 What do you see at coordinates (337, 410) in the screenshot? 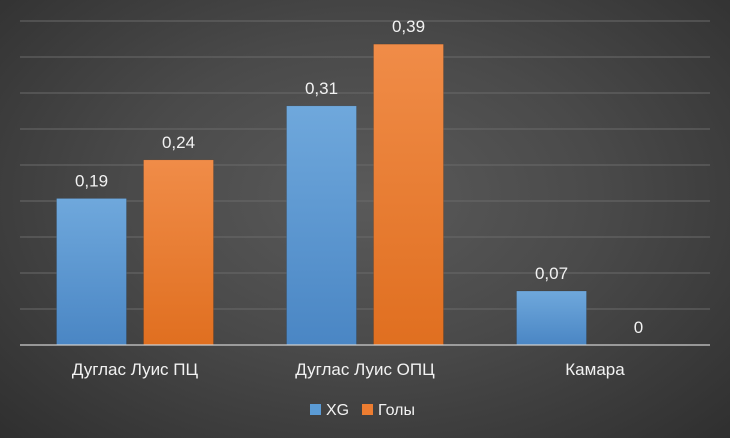
I see `legend-label-xg: XG` at bounding box center [337, 410].